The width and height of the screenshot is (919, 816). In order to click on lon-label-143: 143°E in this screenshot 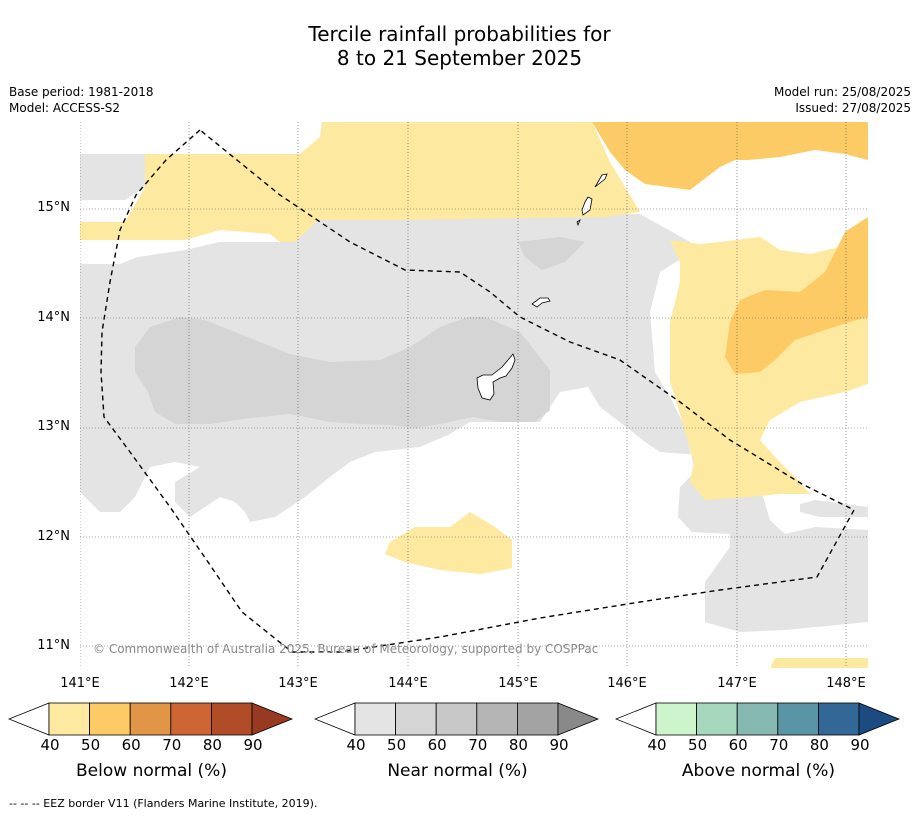, I will do `click(298, 683)`.